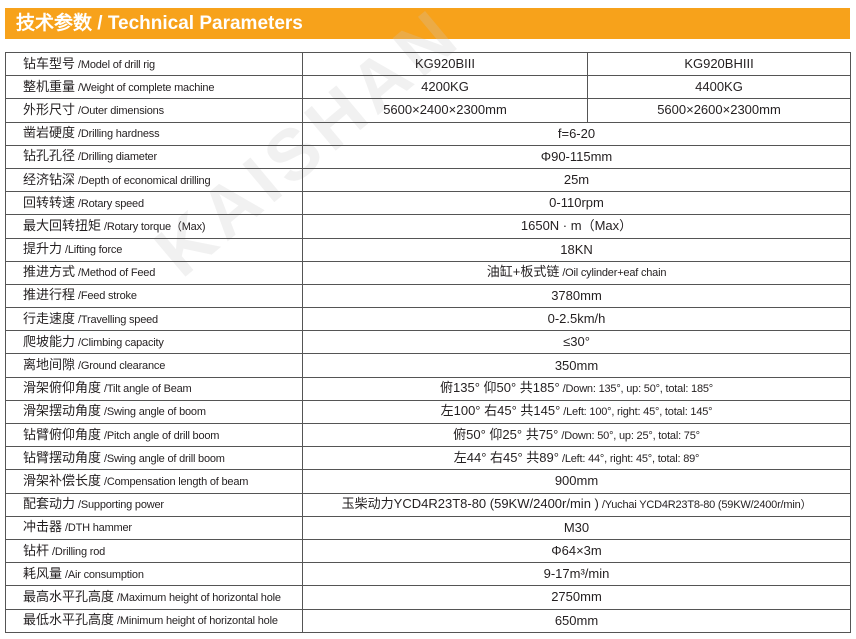 This screenshot has width=856, height=639. Describe the element at coordinates (506, 434) in the screenshot. I see `param-value-cn: 俯50° 仰25° 共75°` at that location.